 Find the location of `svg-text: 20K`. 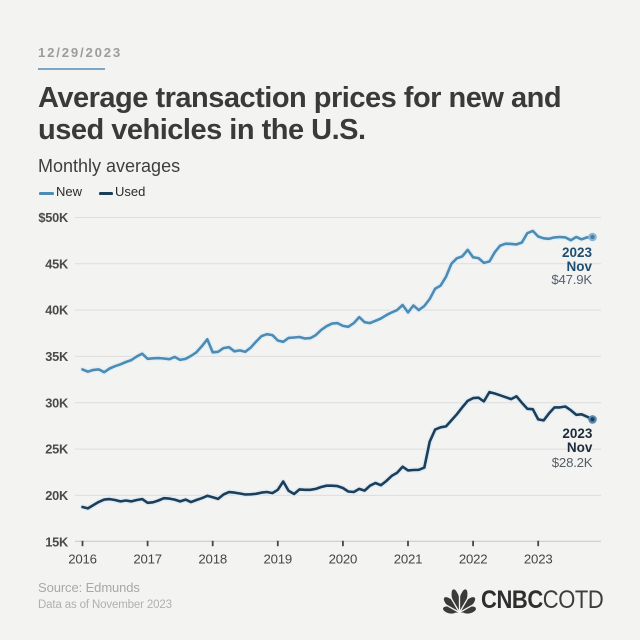

svg-text: 20K is located at coordinates (57, 495).